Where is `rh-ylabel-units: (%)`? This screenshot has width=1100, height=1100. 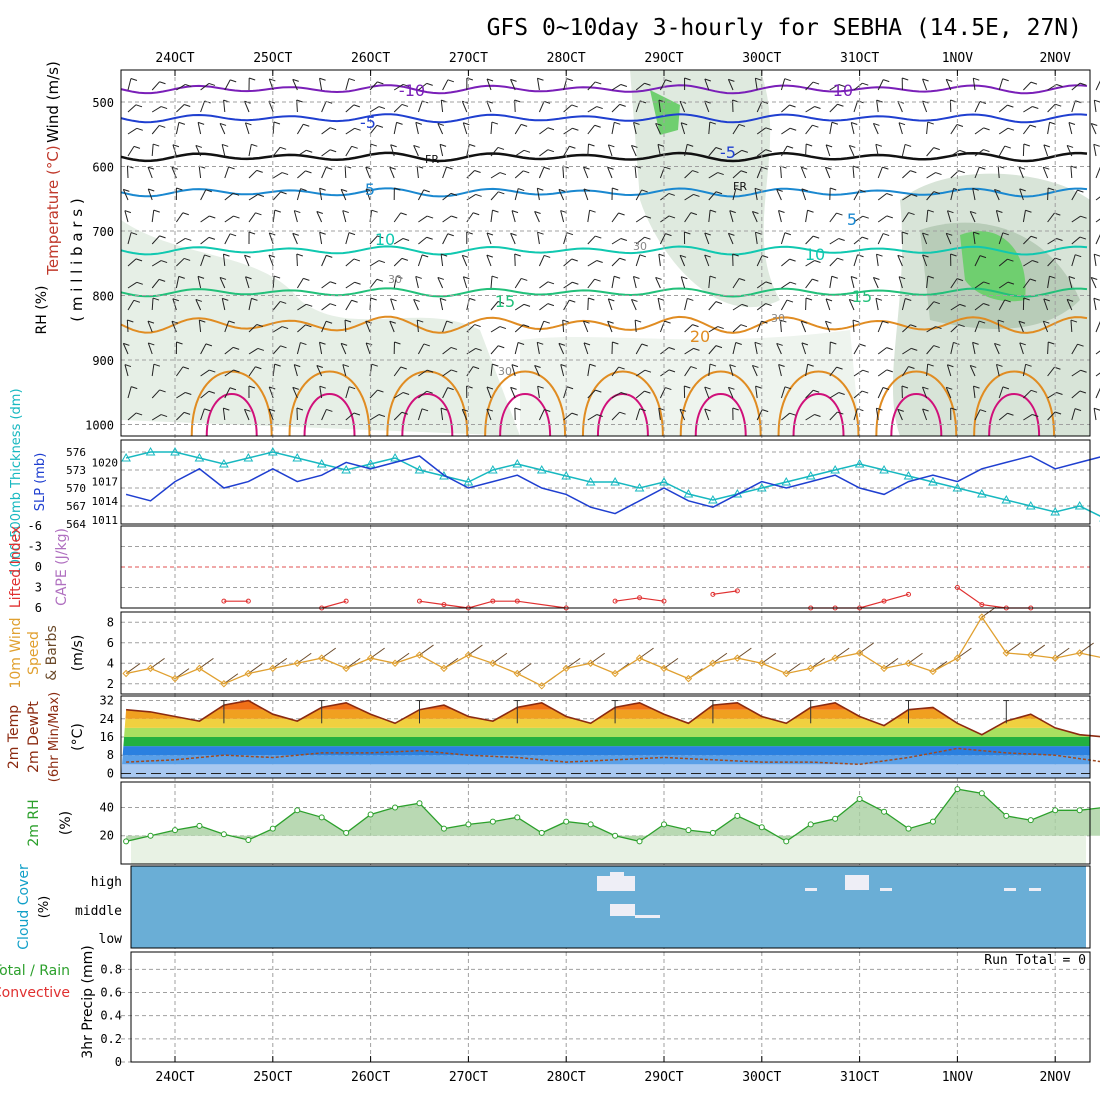 rh-ylabel-units: (%) is located at coordinates (66, 823).